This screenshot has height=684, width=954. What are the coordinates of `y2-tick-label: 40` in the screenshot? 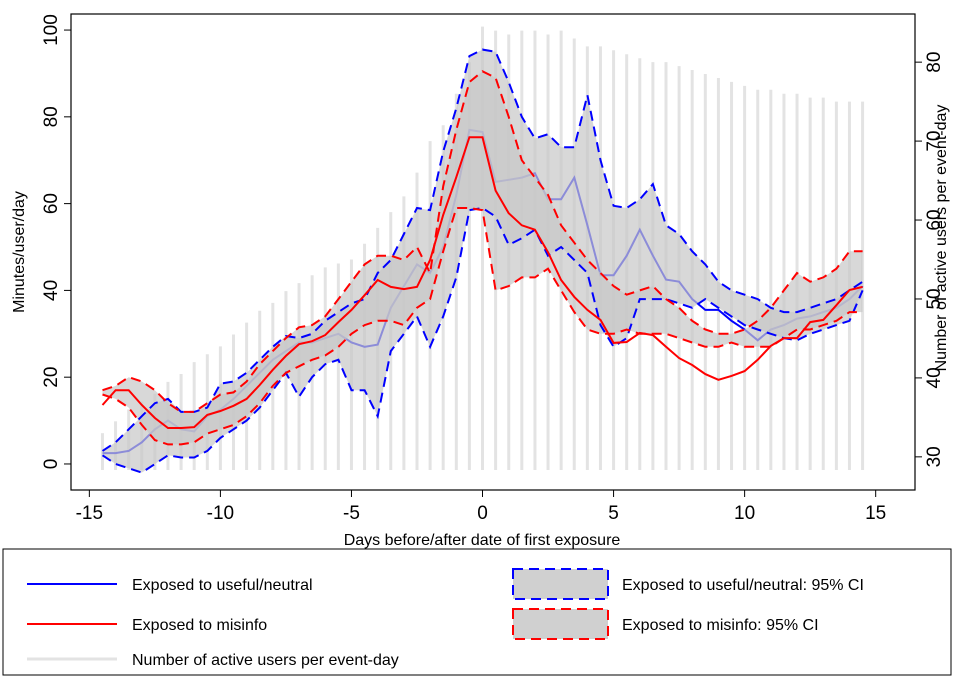 It's located at (934, 377).